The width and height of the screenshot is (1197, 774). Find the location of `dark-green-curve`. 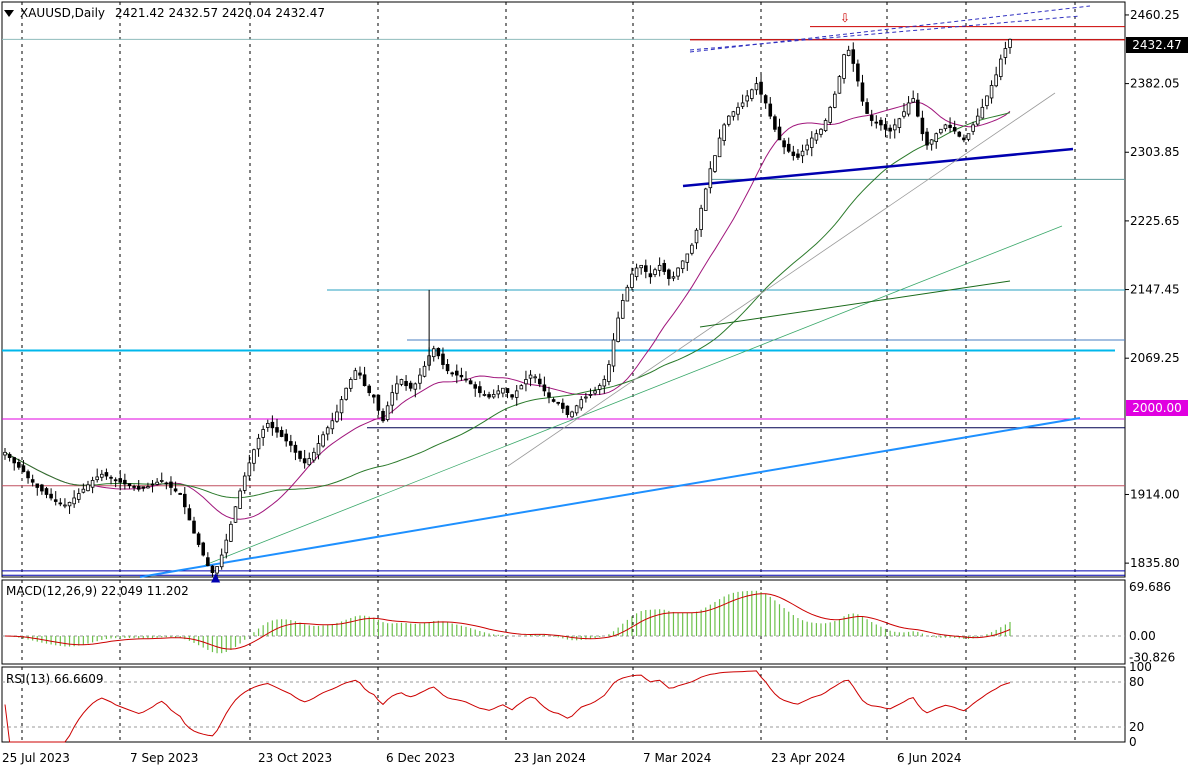

dark-green-curve is located at coordinates (855, 304).